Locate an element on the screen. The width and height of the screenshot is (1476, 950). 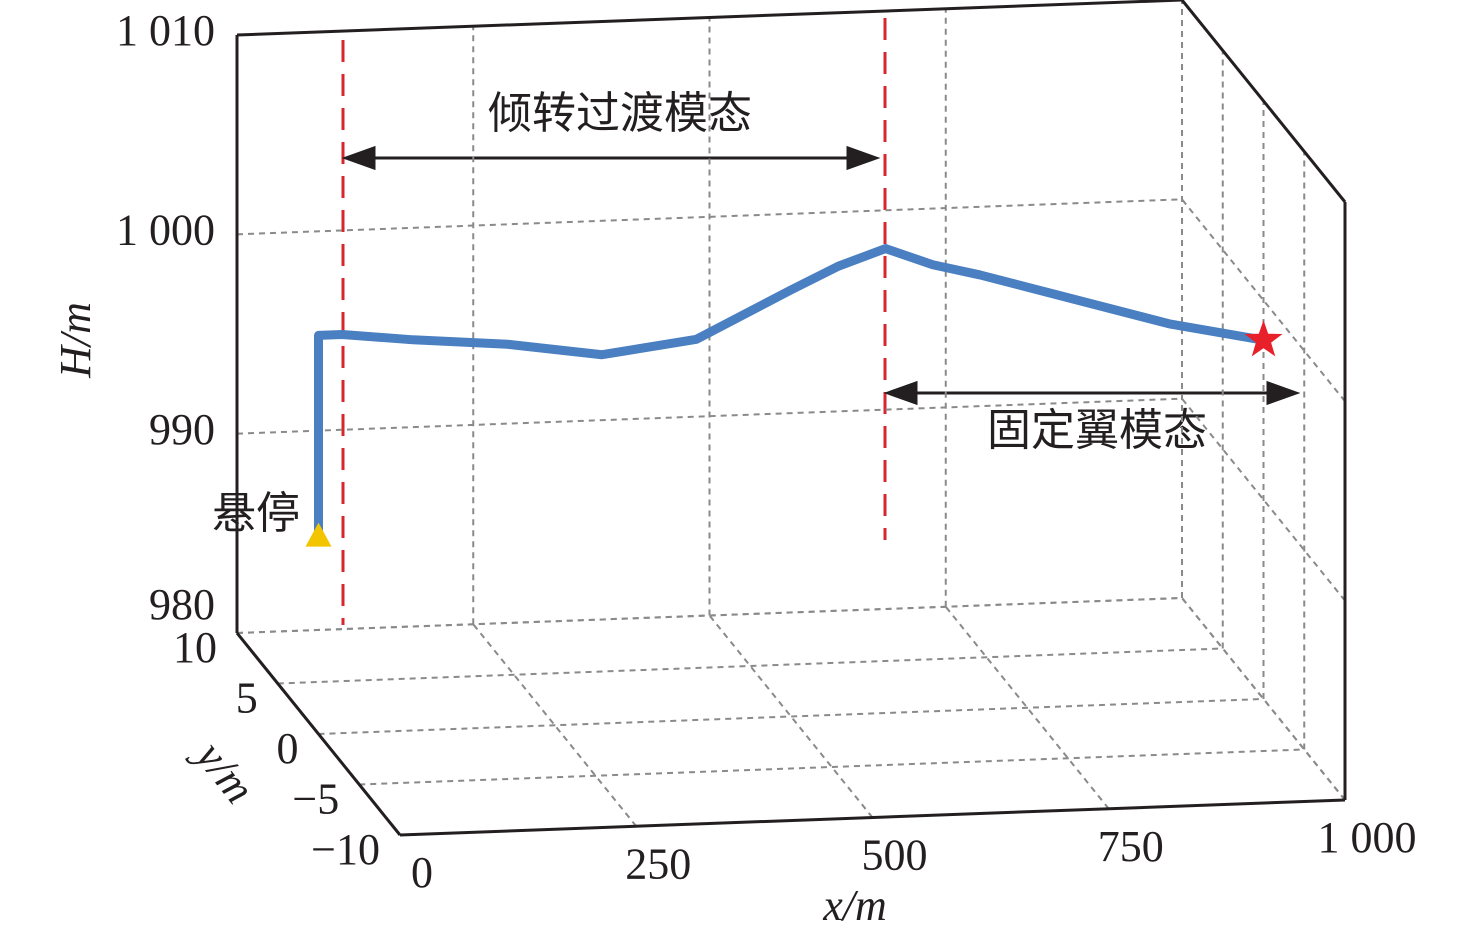
x-tick-label: 250 is located at coordinates (658, 863).